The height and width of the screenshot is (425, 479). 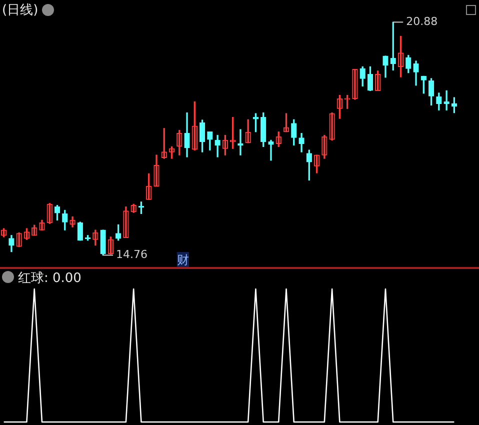 I want to click on annotation: 20.88, so click(x=422, y=21).